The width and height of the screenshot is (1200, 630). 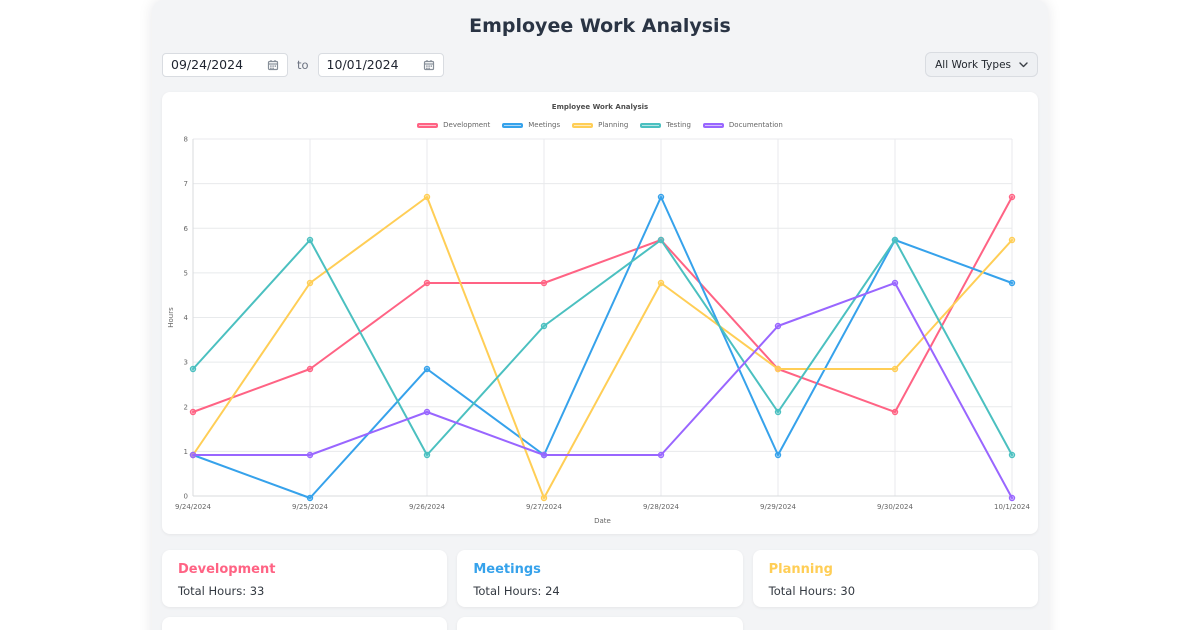 What do you see at coordinates (171, 317) in the screenshot?
I see `axis-label: Hours` at bounding box center [171, 317].